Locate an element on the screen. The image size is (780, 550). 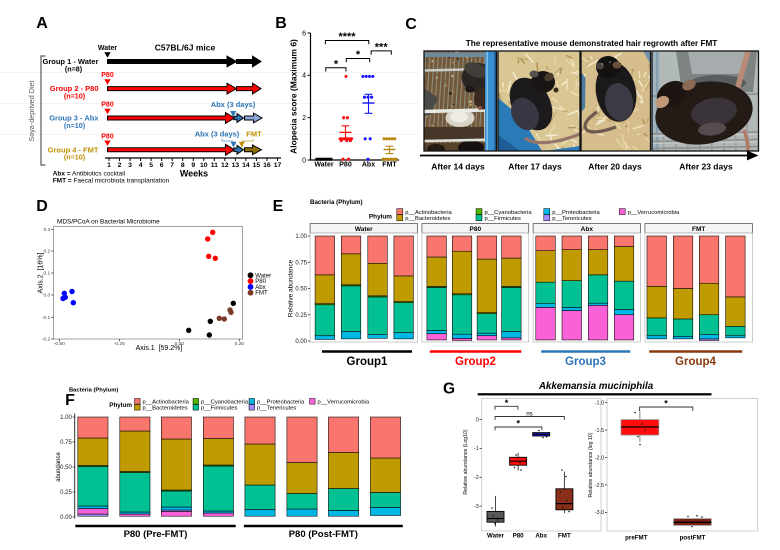
svg-text: ns is located at coordinates (529, 413).